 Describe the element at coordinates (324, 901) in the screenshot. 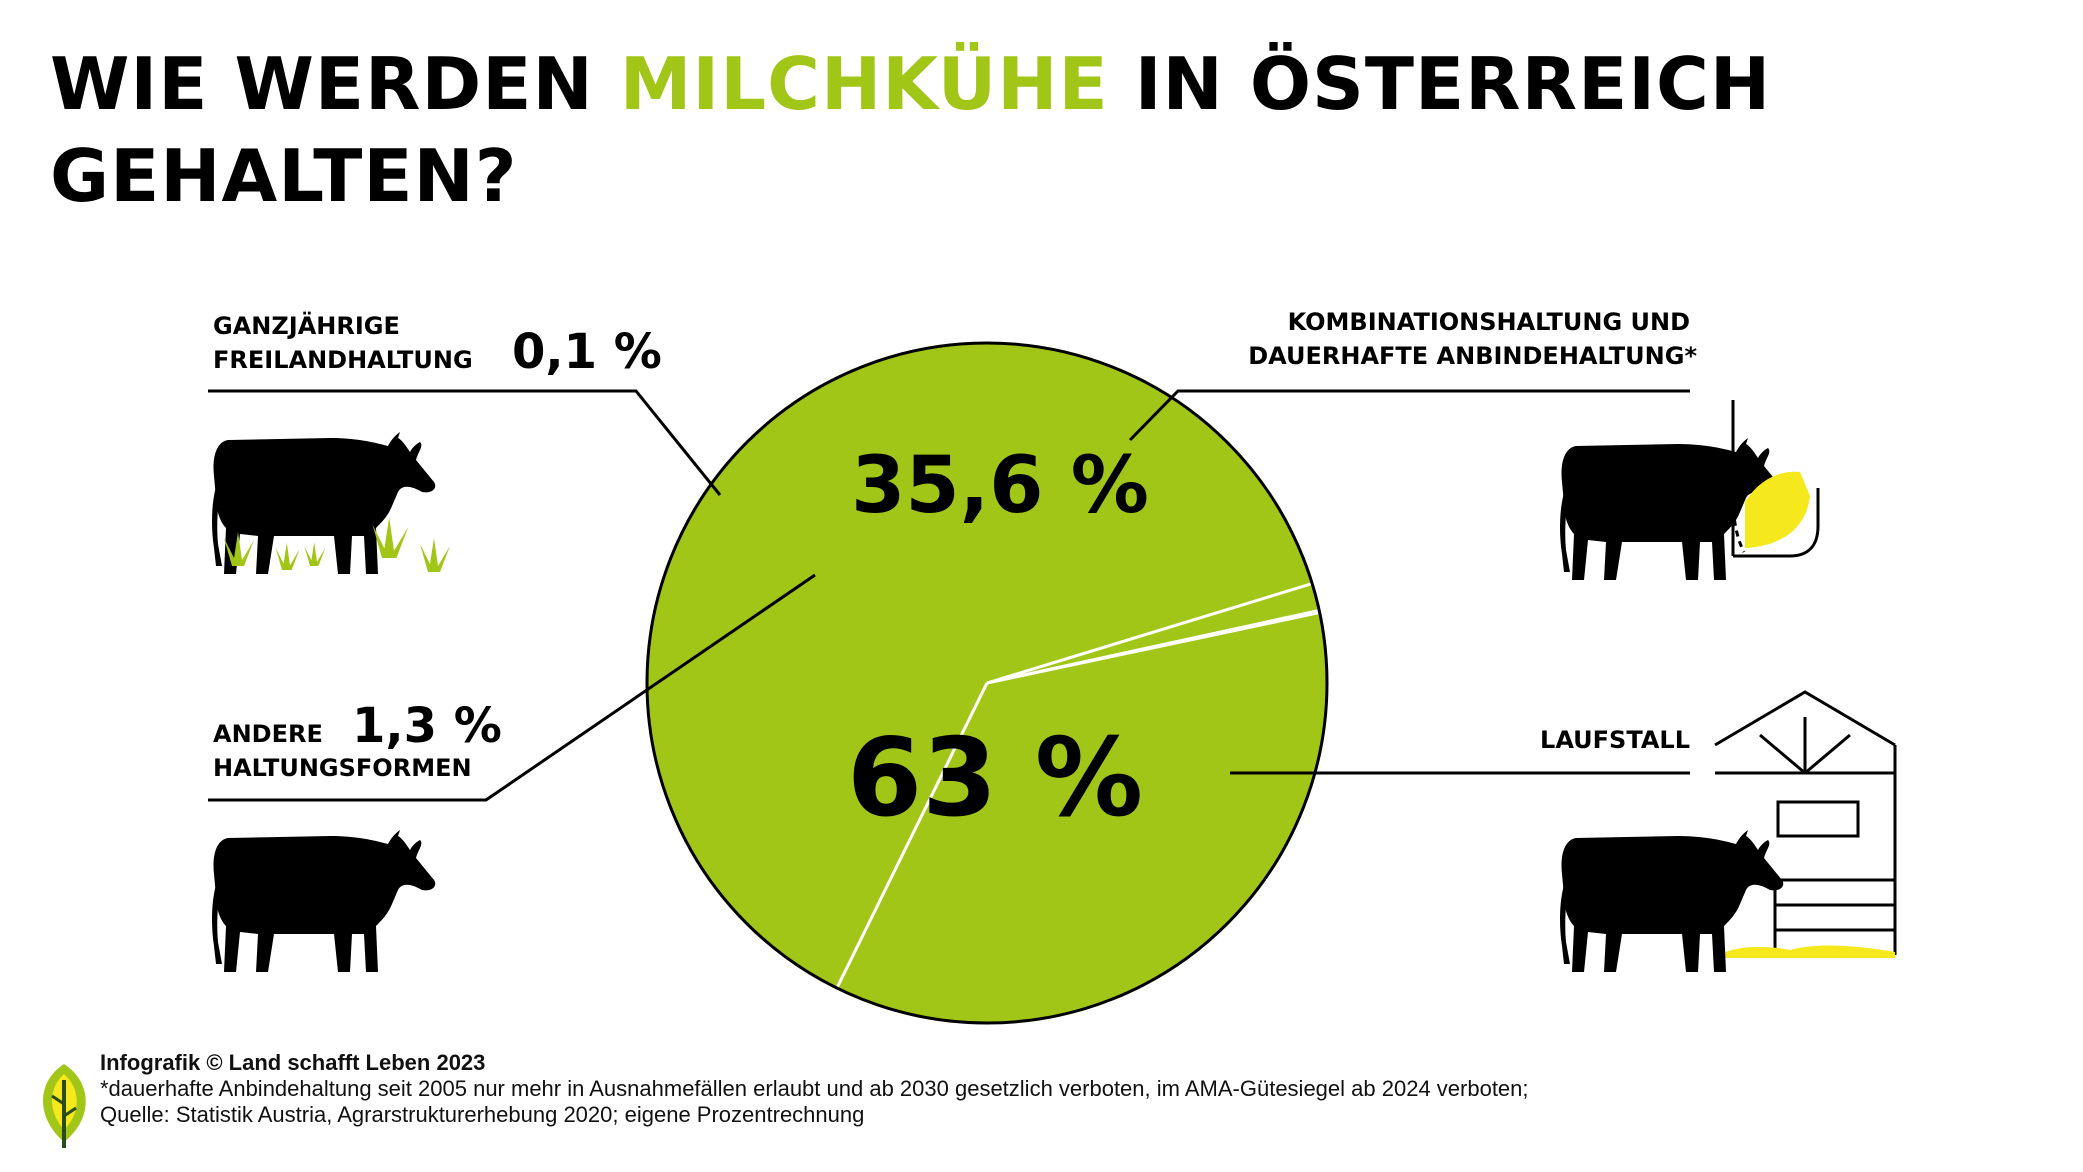

I see `cow-icon` at that location.